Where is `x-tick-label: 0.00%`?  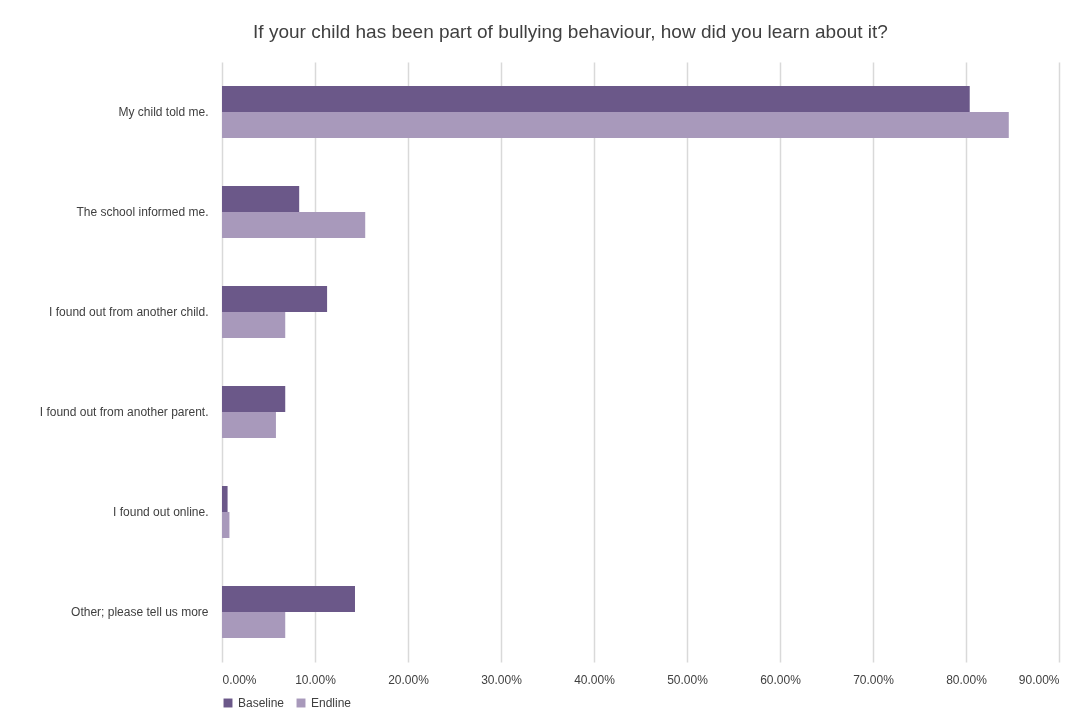 x-tick-label: 0.00% is located at coordinates (239, 679).